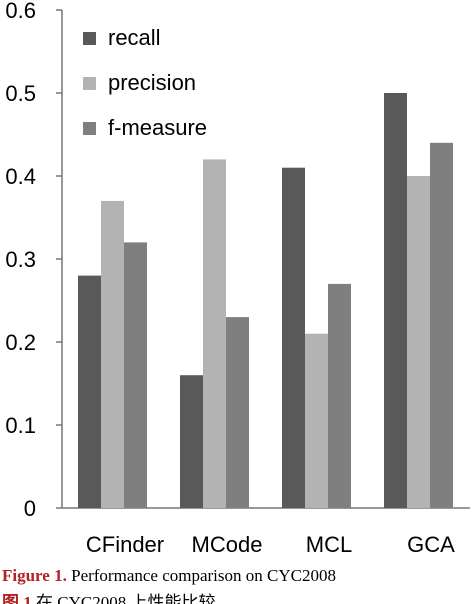 Image resolution: width=474 pixels, height=604 pixels. I want to click on y-tick-label: 0.3, so click(20, 259).